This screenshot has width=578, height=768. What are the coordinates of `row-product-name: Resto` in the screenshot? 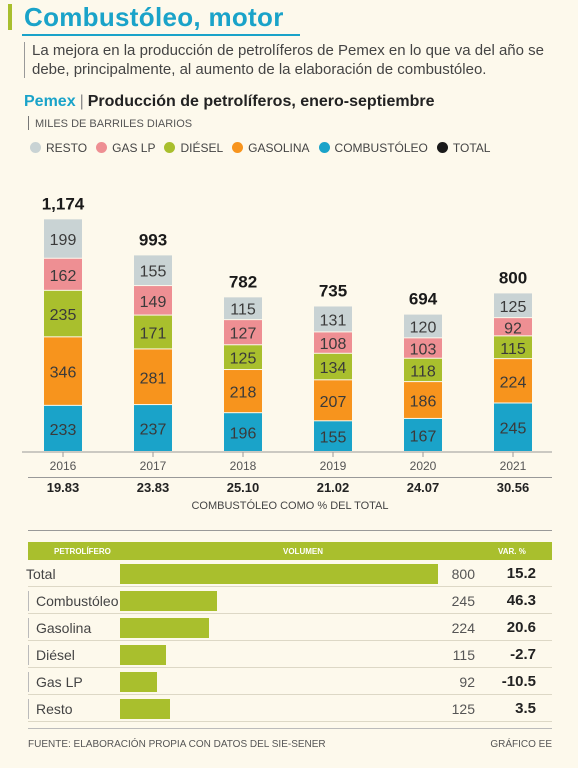 It's located at (54, 709).